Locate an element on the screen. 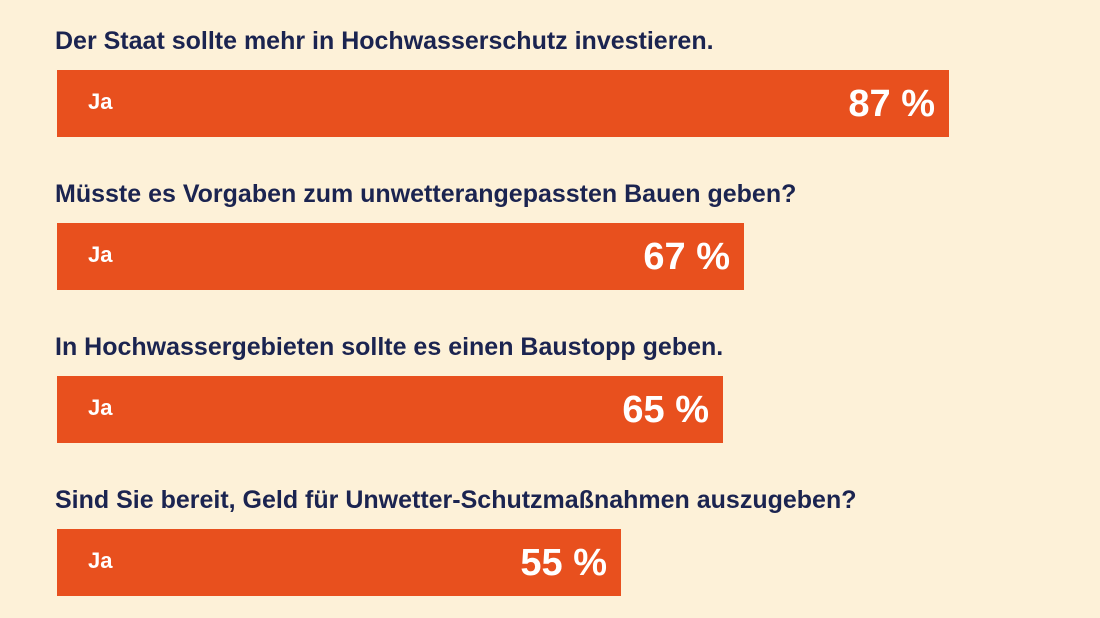 This screenshot has width=1100, height=618. value-label: 67 % is located at coordinates (686, 257).